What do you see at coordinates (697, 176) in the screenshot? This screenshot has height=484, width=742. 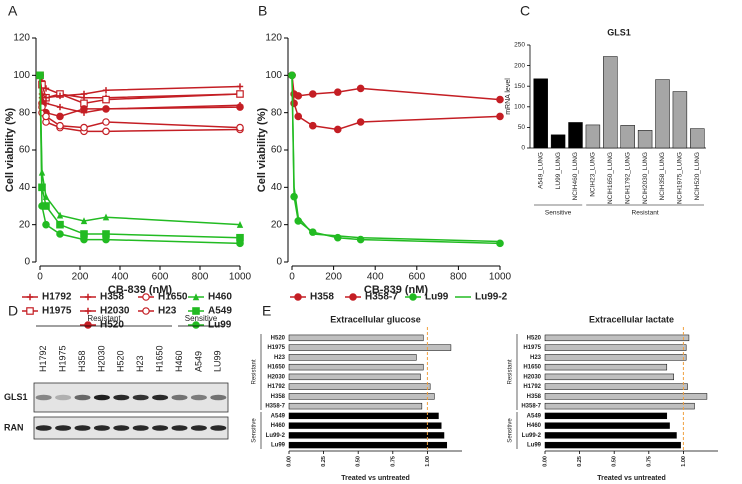 I see `x-tick-label: NCIH520_LUNG` at bounding box center [697, 176].